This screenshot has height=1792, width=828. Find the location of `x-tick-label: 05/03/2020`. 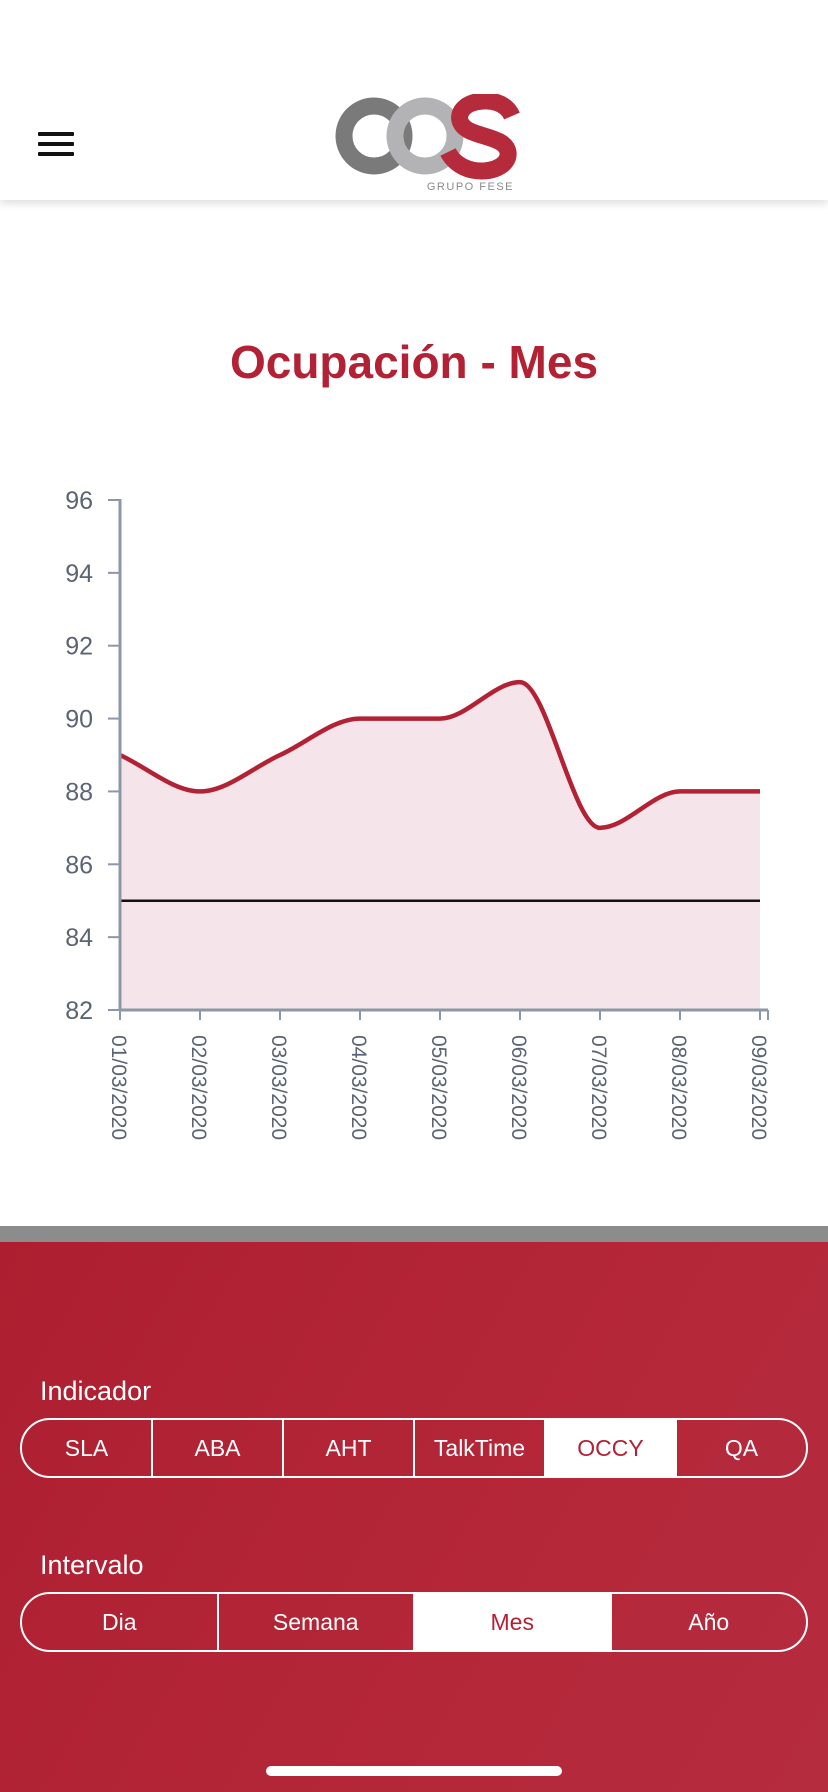

x-tick-label: 05/03/2020 is located at coordinates (438, 1087).